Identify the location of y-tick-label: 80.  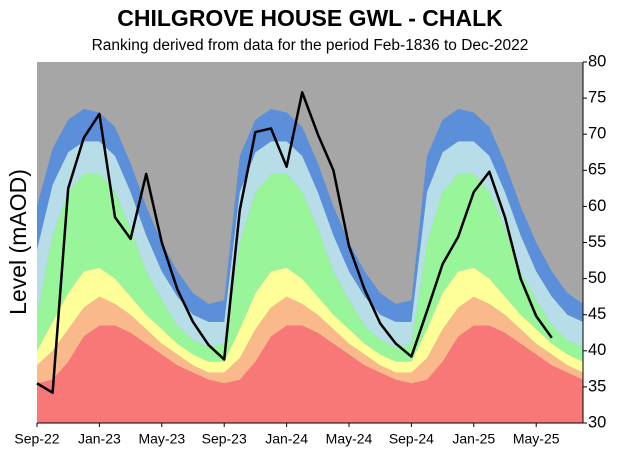
(597, 61).